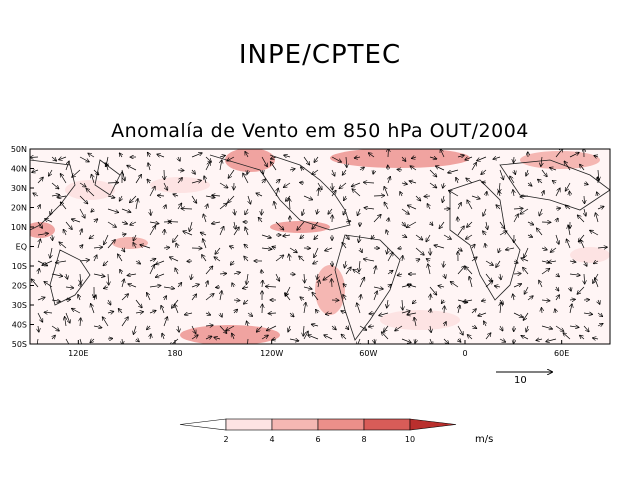 The image size is (640, 494). I want to click on lat-label: 10S, so click(19, 266).